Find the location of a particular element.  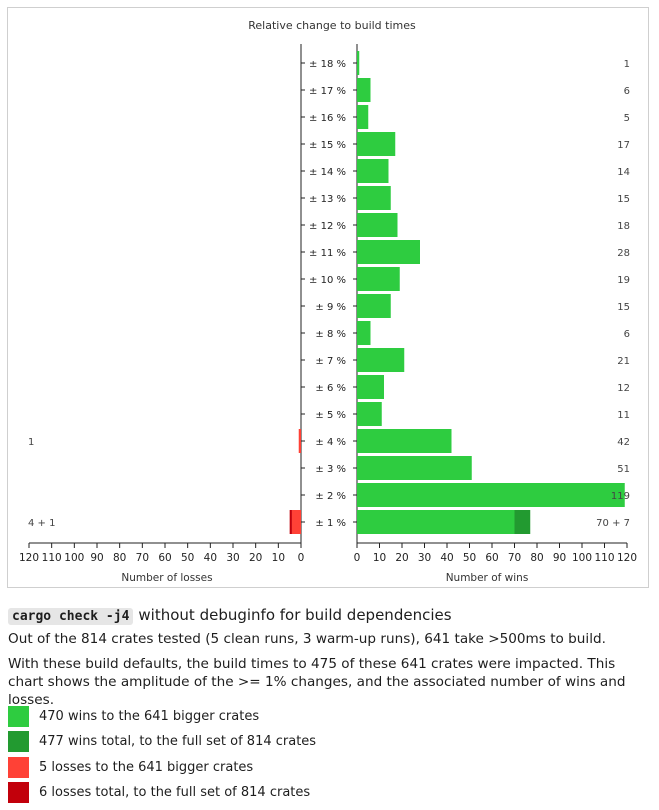

win-total-bar is located at coordinates (522, 522).